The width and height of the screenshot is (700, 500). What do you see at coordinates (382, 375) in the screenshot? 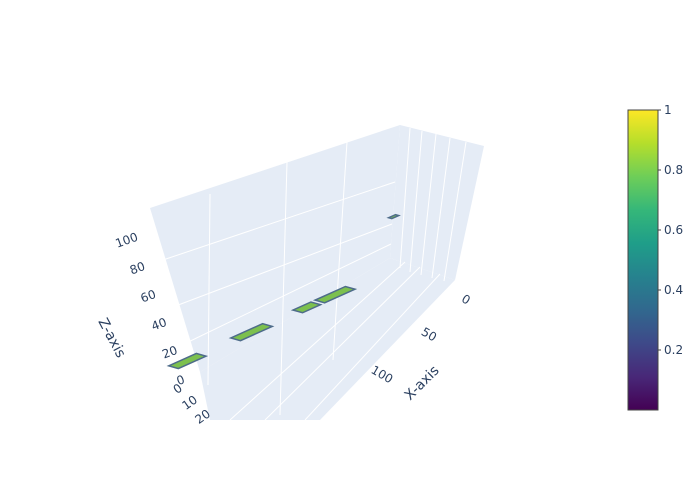
I see `x-tick-label: 100` at bounding box center [382, 375].